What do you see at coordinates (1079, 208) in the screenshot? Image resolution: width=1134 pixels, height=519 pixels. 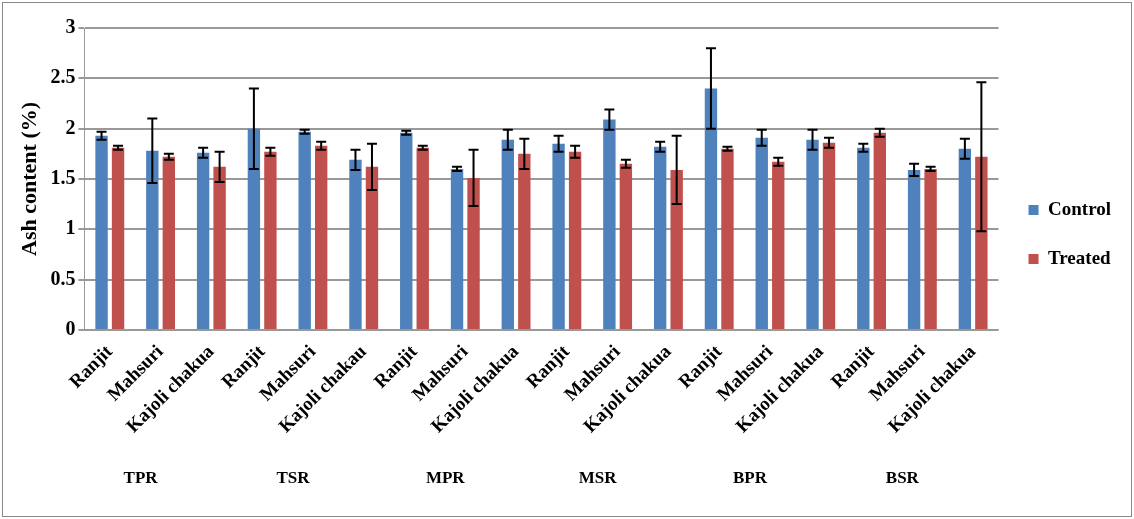 I see `legend-label: Control` at bounding box center [1079, 208].